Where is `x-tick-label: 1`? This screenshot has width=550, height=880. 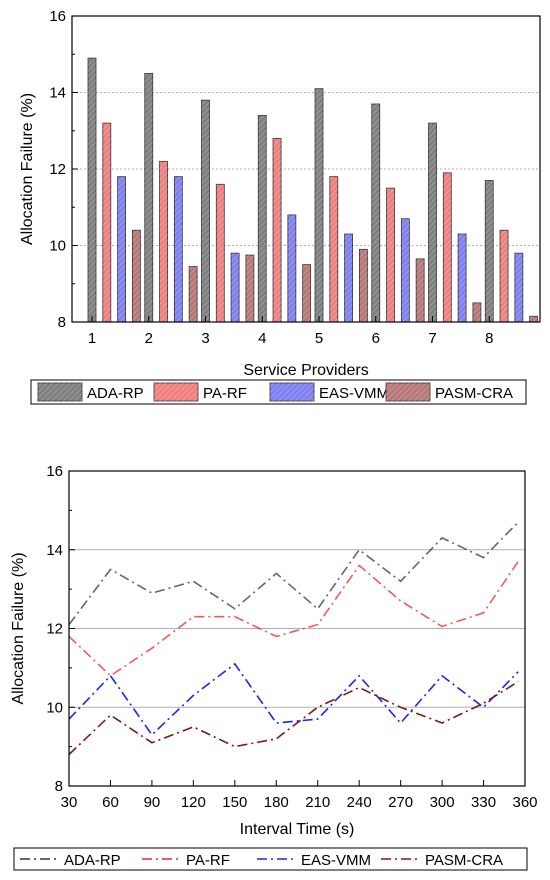 x-tick-label: 1 is located at coordinates (92, 338).